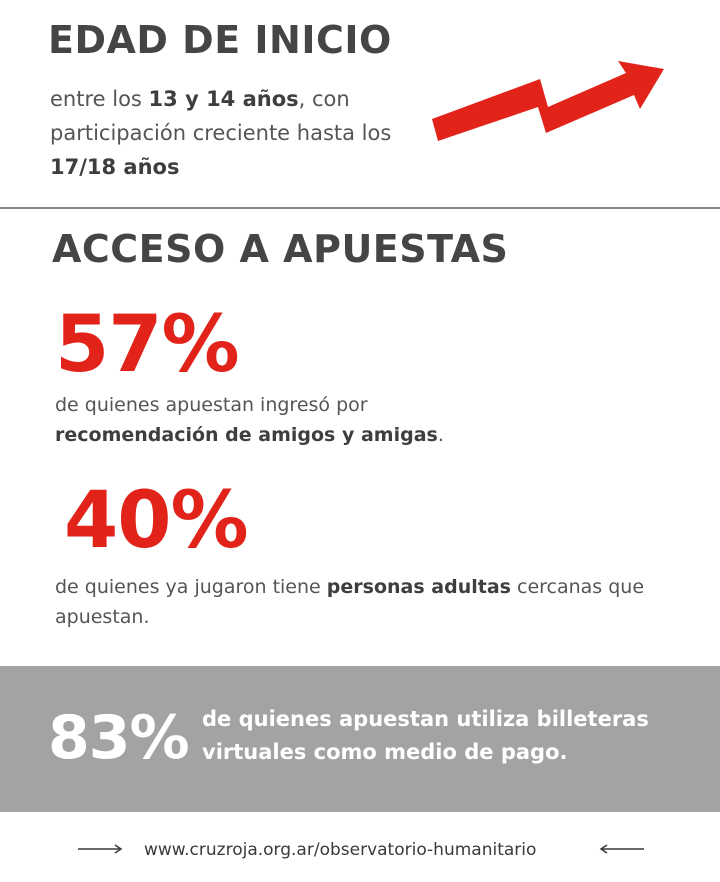  I want to click on title-acceso-a-apuestas: ACCESO A APUESTAS, so click(280, 249).